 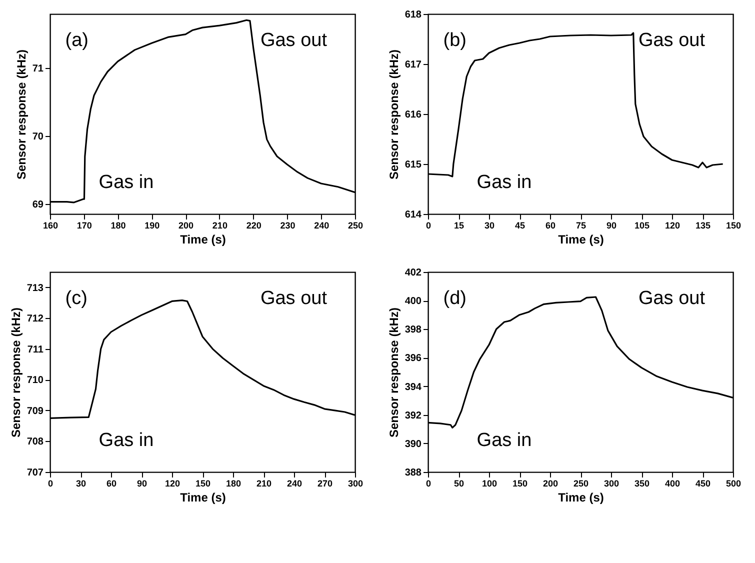 I want to click on x-tick-label: 170, so click(x=84, y=225).